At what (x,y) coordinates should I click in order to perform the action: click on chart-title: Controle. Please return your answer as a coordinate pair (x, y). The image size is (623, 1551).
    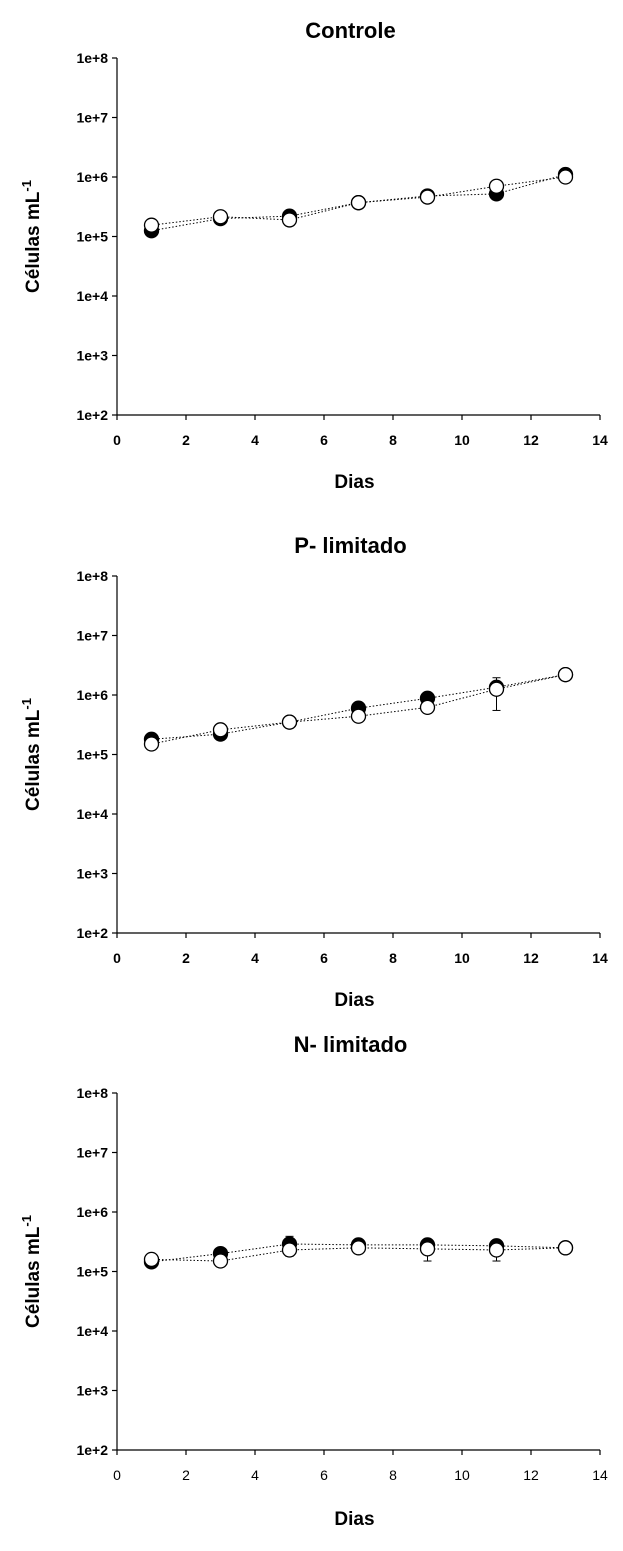
    Looking at the image, I should click on (350, 30).